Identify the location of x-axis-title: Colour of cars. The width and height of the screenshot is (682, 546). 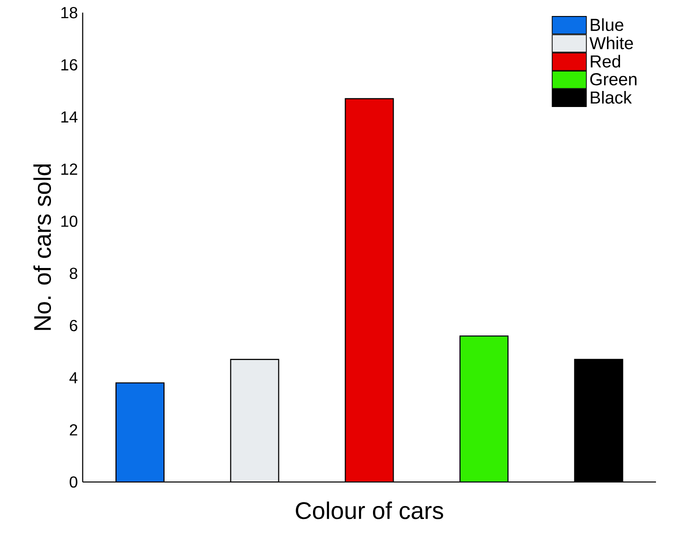
(370, 511).